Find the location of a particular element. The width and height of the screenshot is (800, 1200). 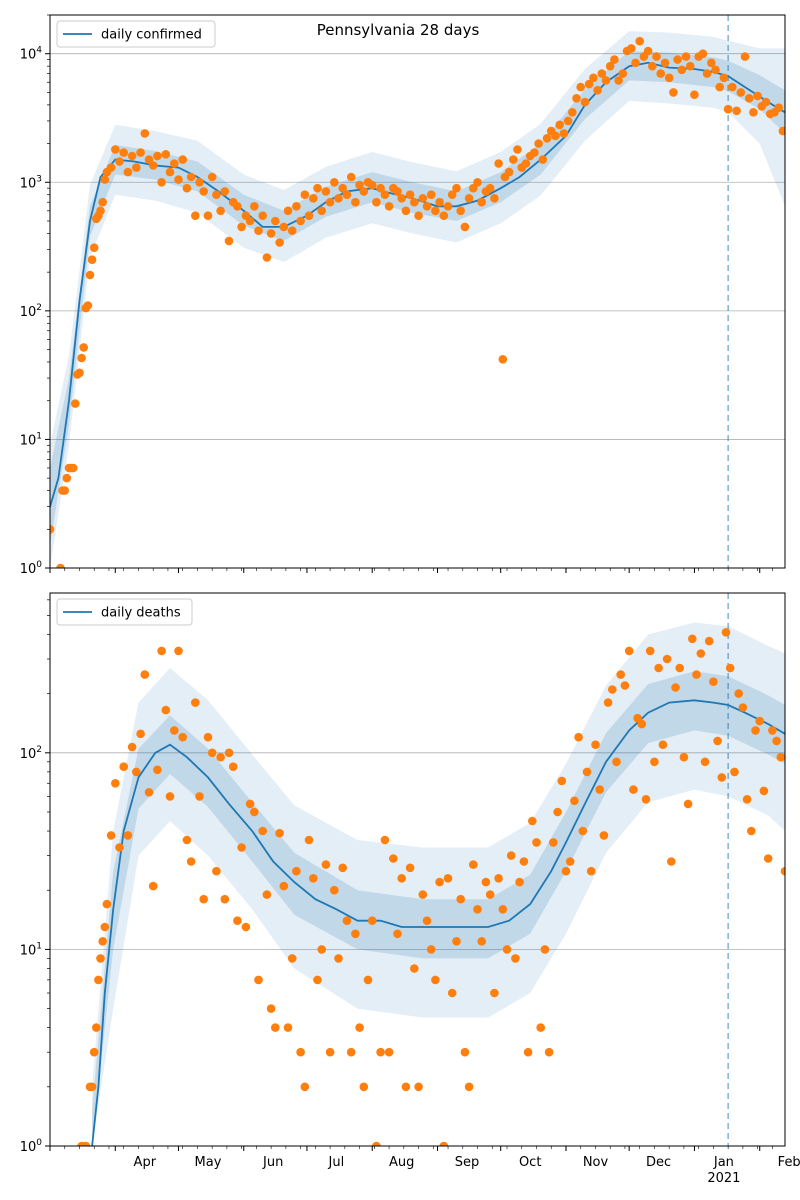

x-tick-label: Jan is located at coordinates (723, 1162).